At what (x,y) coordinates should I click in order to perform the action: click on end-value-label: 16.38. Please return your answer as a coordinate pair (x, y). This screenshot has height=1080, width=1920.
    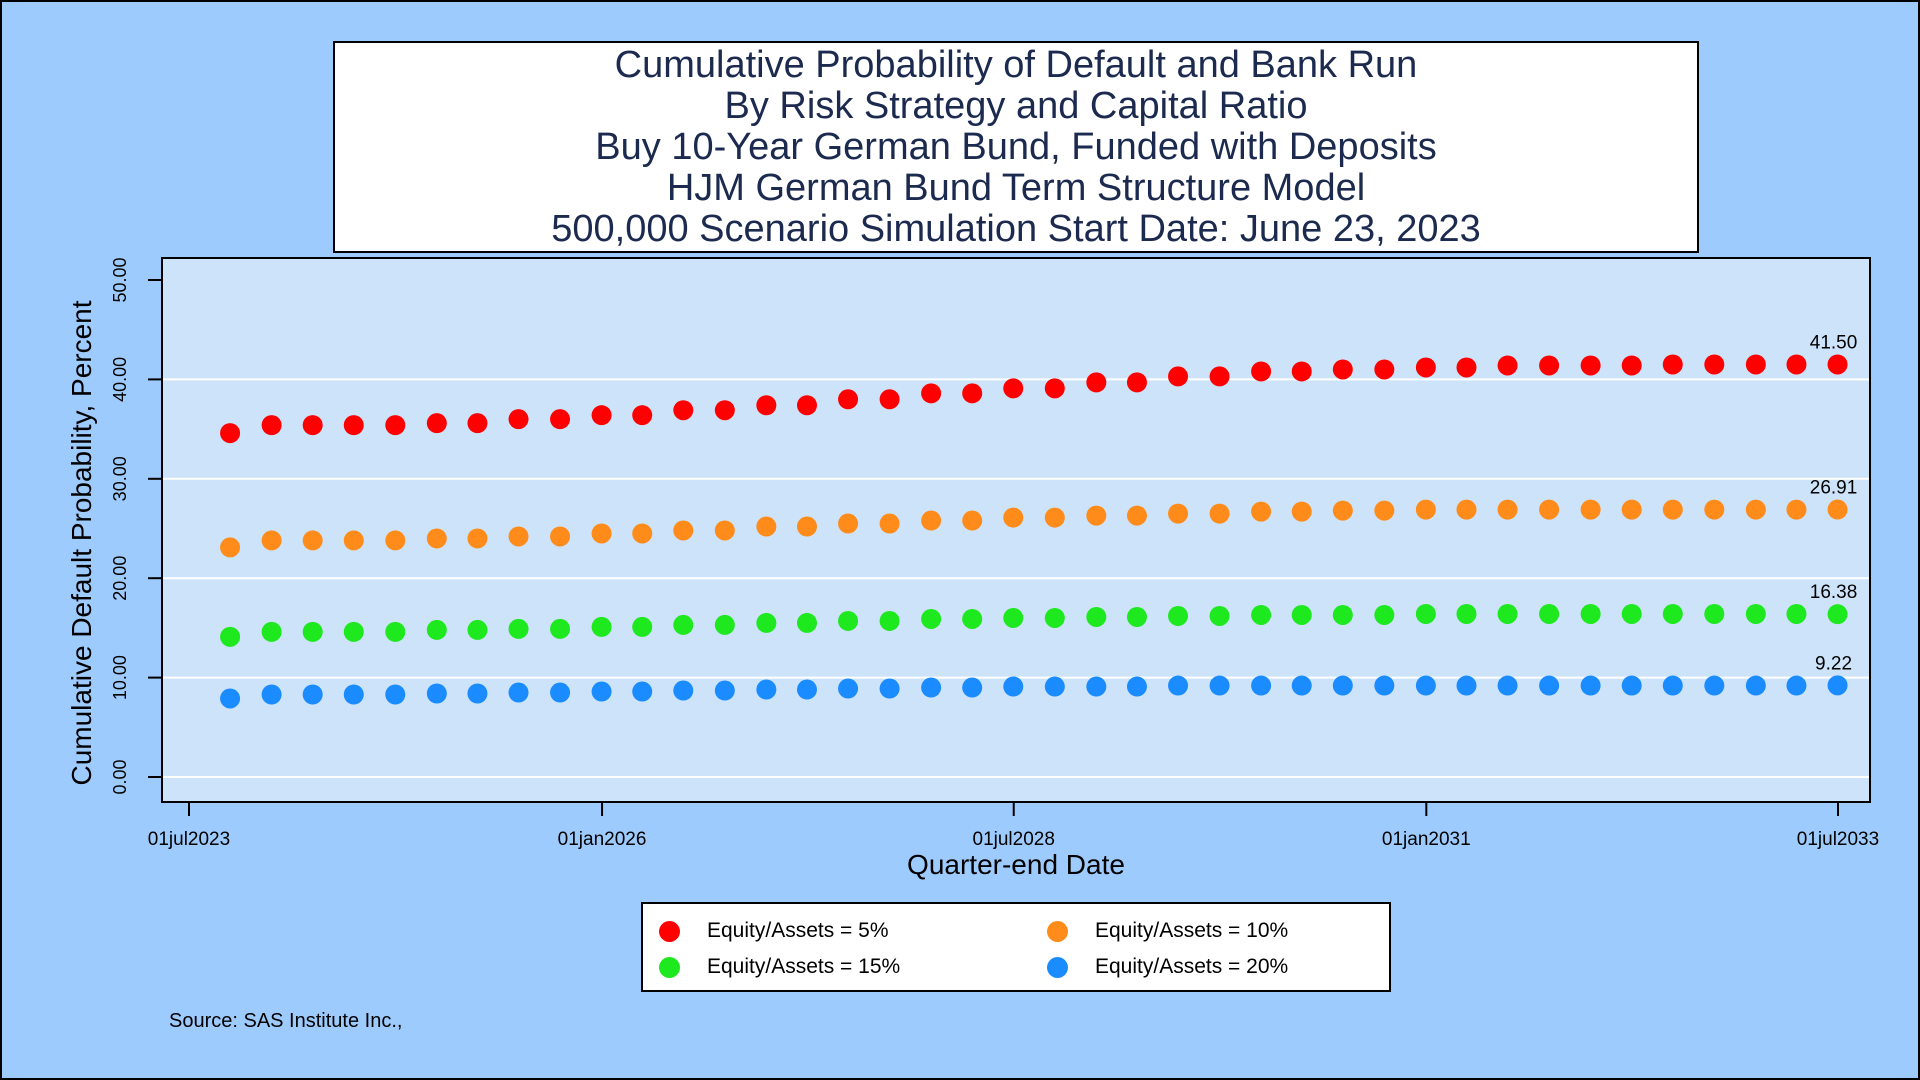
    Looking at the image, I should click on (1834, 592).